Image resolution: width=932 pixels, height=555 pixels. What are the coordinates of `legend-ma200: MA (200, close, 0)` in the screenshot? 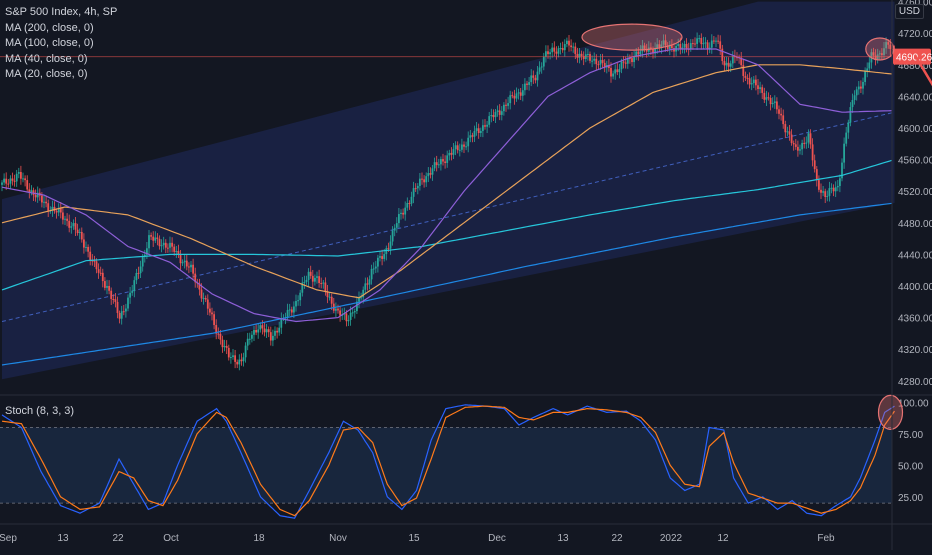 It's located at (49, 27).